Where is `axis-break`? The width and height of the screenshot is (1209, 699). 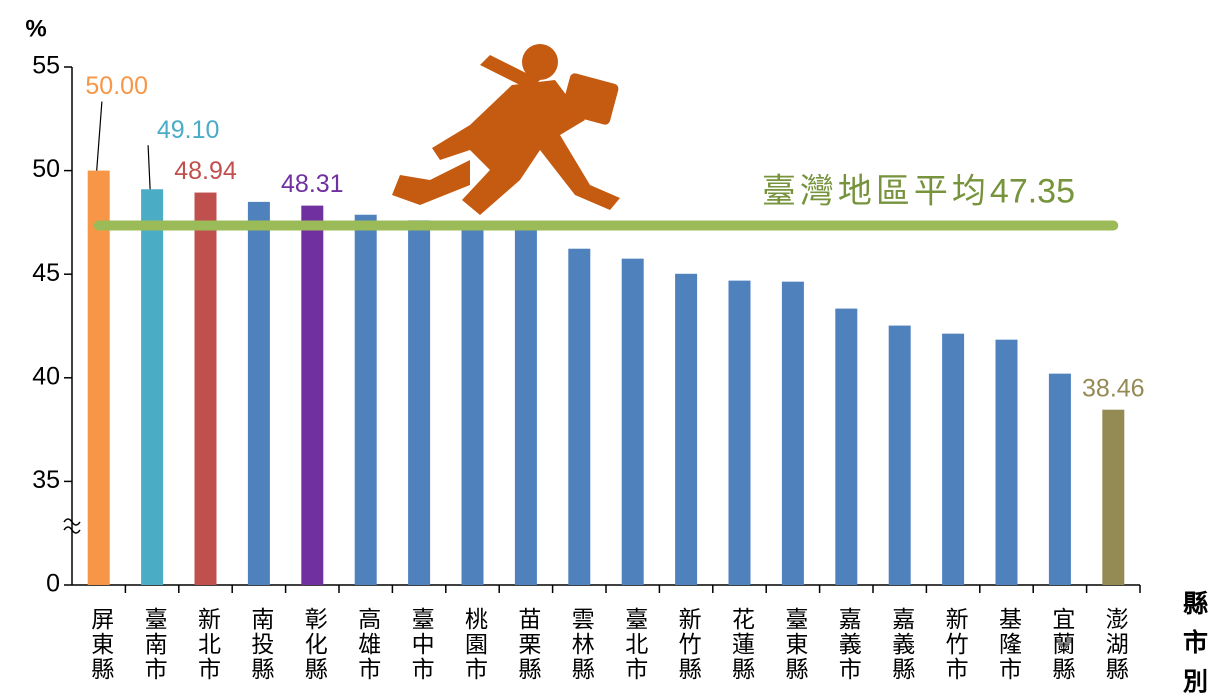 axis-break is located at coordinates (72, 526).